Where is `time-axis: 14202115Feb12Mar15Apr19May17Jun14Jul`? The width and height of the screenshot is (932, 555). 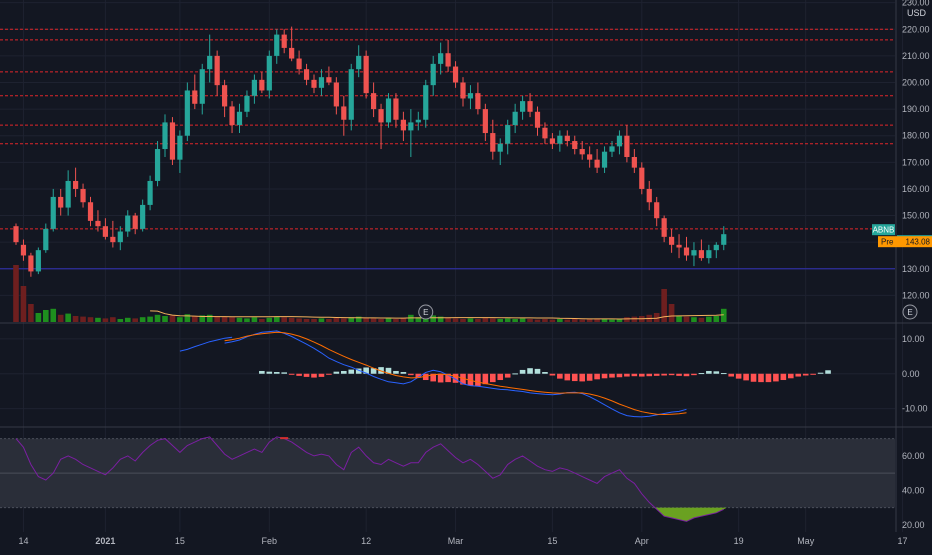
time-axis: 14202115Feb12Mar15Apr19May17Jun14Jul is located at coordinates (475, 541).